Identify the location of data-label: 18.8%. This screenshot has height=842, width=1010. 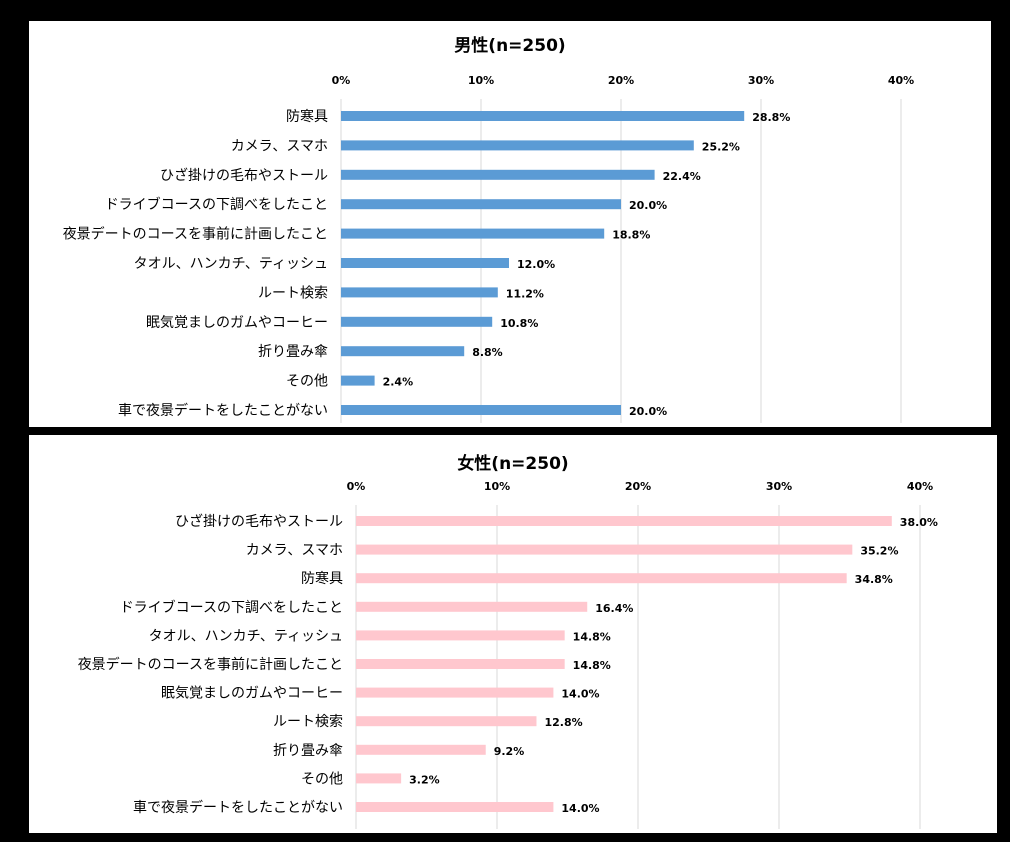
(631, 235).